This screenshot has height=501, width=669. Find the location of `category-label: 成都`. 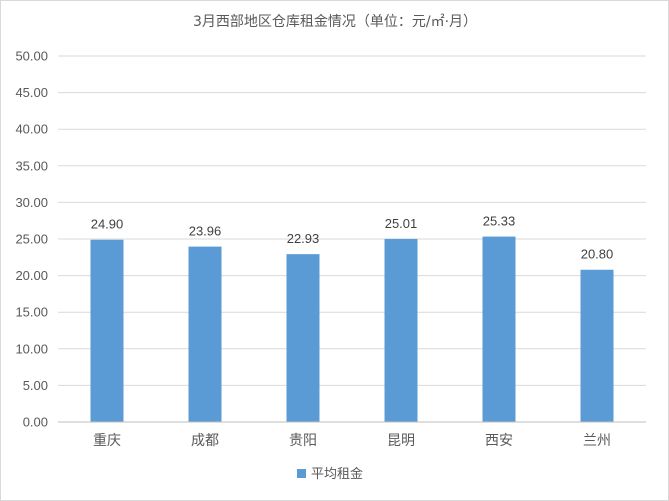

category-label: 成都 is located at coordinates (205, 441).